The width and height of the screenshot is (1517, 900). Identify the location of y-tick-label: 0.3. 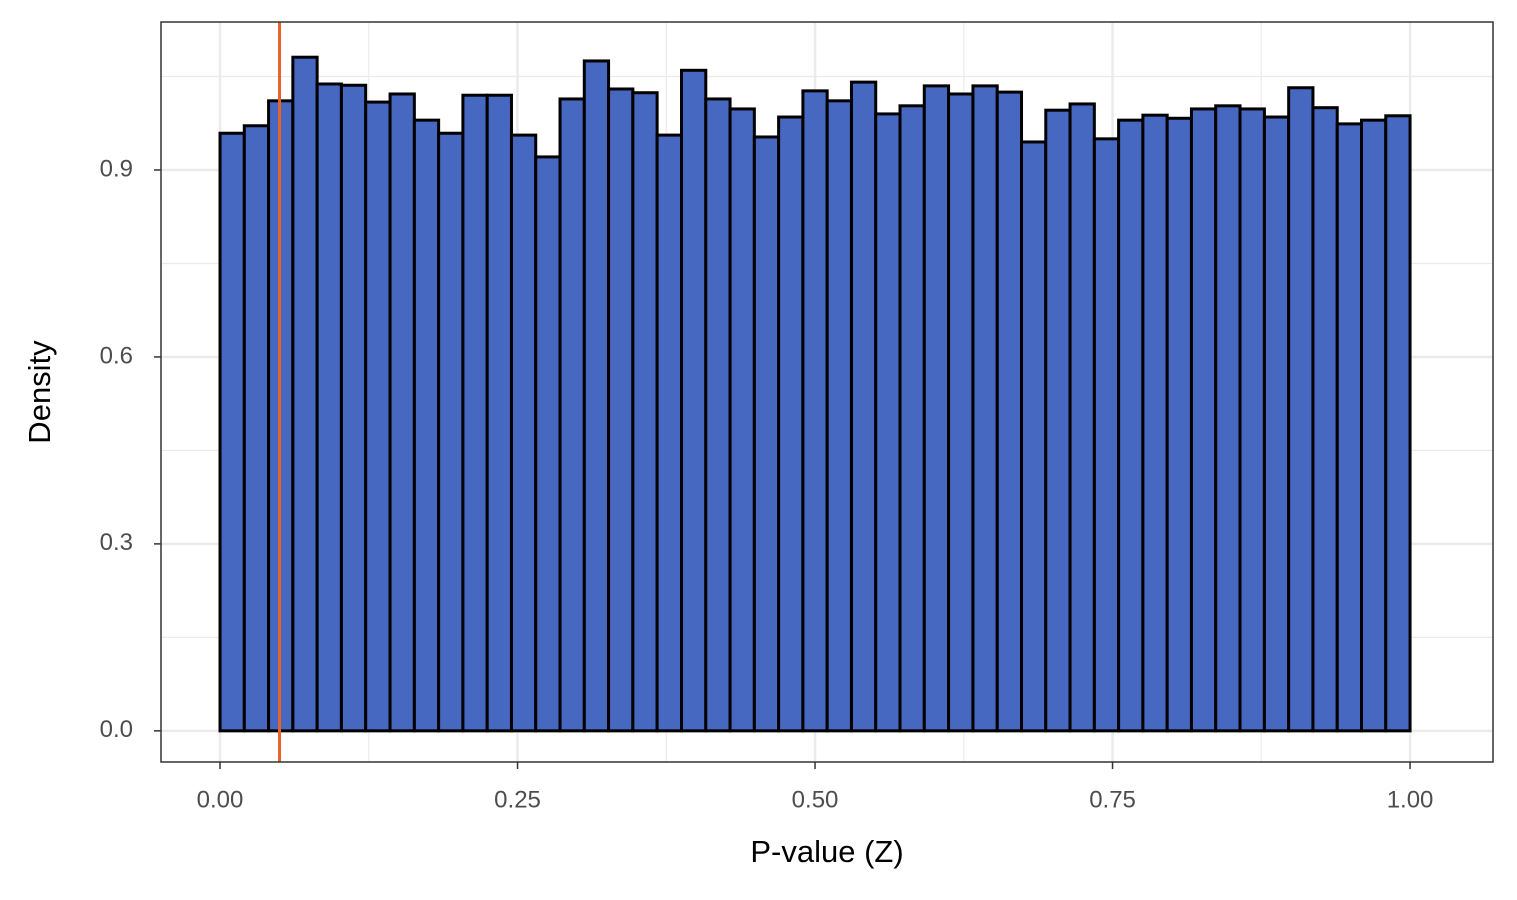
(116, 542).